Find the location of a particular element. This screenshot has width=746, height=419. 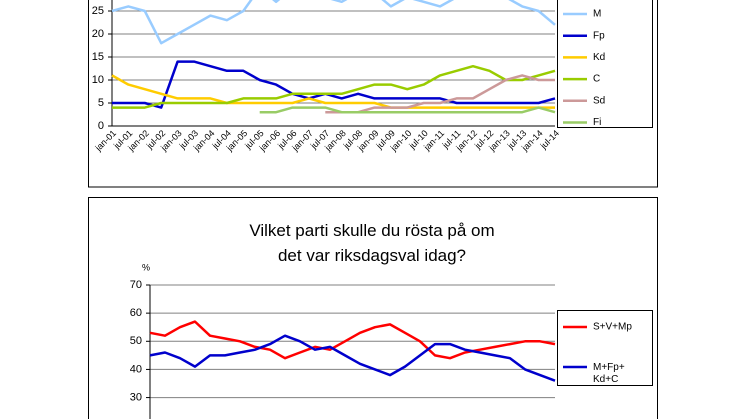

y-tick-label: 0 is located at coordinates (101, 126).